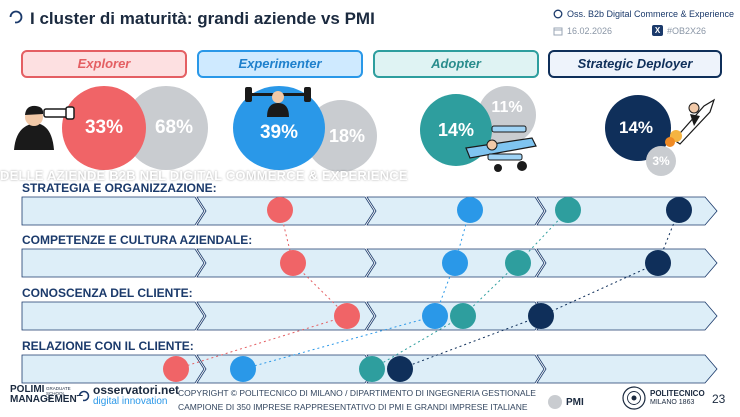 The width and height of the screenshot is (740, 417). Describe the element at coordinates (108, 346) in the screenshot. I see `dimension-label-relazione: RELAZIONE CON IL CLIENTE:` at that location.